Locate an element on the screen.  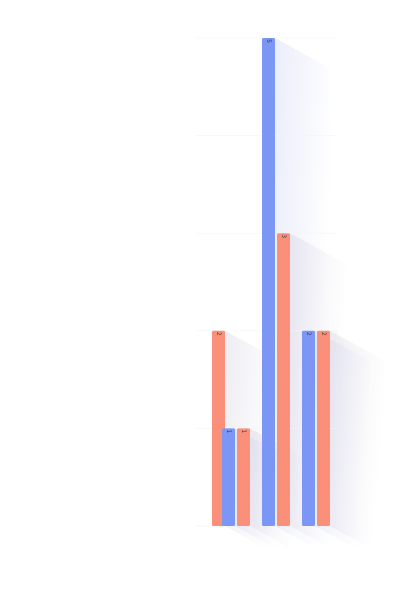
bar-shadow is located at coordinates (357, 443).